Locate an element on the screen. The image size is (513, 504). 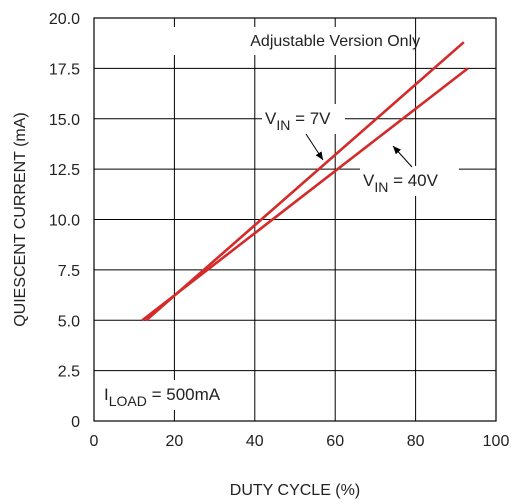
y-tick-labels: 0 2.5 5.0 7.5 10.0 12.5 15.0 17.5 20.0 is located at coordinates (64, 221).